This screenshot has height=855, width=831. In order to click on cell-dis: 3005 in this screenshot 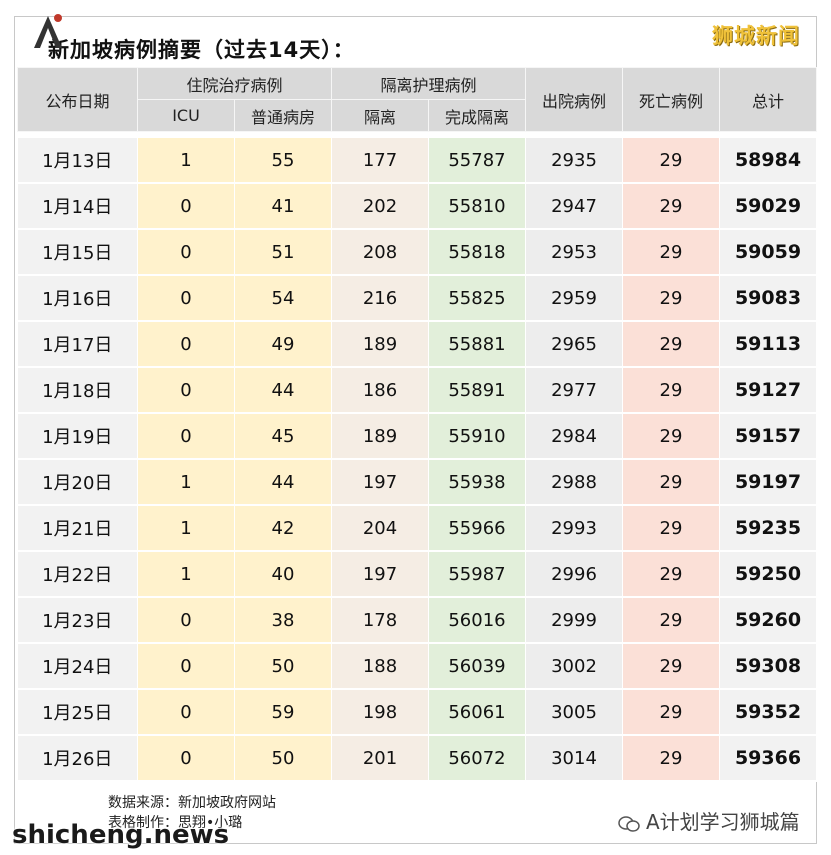, I will do `click(574, 712)`.